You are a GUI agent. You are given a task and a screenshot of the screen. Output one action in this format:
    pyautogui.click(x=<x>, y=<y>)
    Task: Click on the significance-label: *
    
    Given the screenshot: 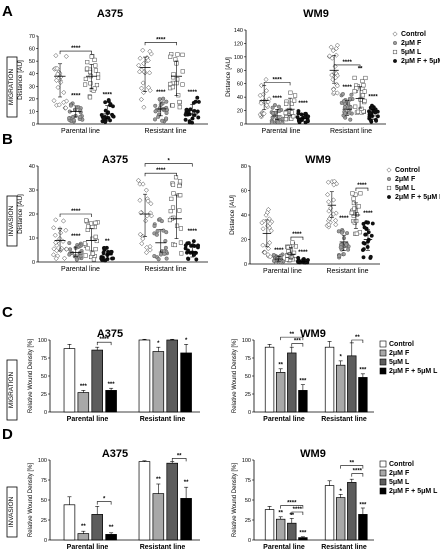 What is the action you would take?
    pyautogui.click(x=158, y=344)
    